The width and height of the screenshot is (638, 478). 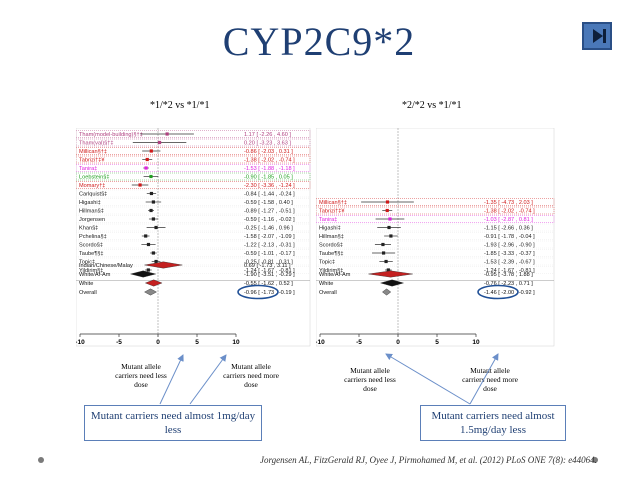 What do you see at coordinates (106, 266) in the screenshot?
I see `pooled-name: Indian/Chinese/Malay` at bounding box center [106, 266].